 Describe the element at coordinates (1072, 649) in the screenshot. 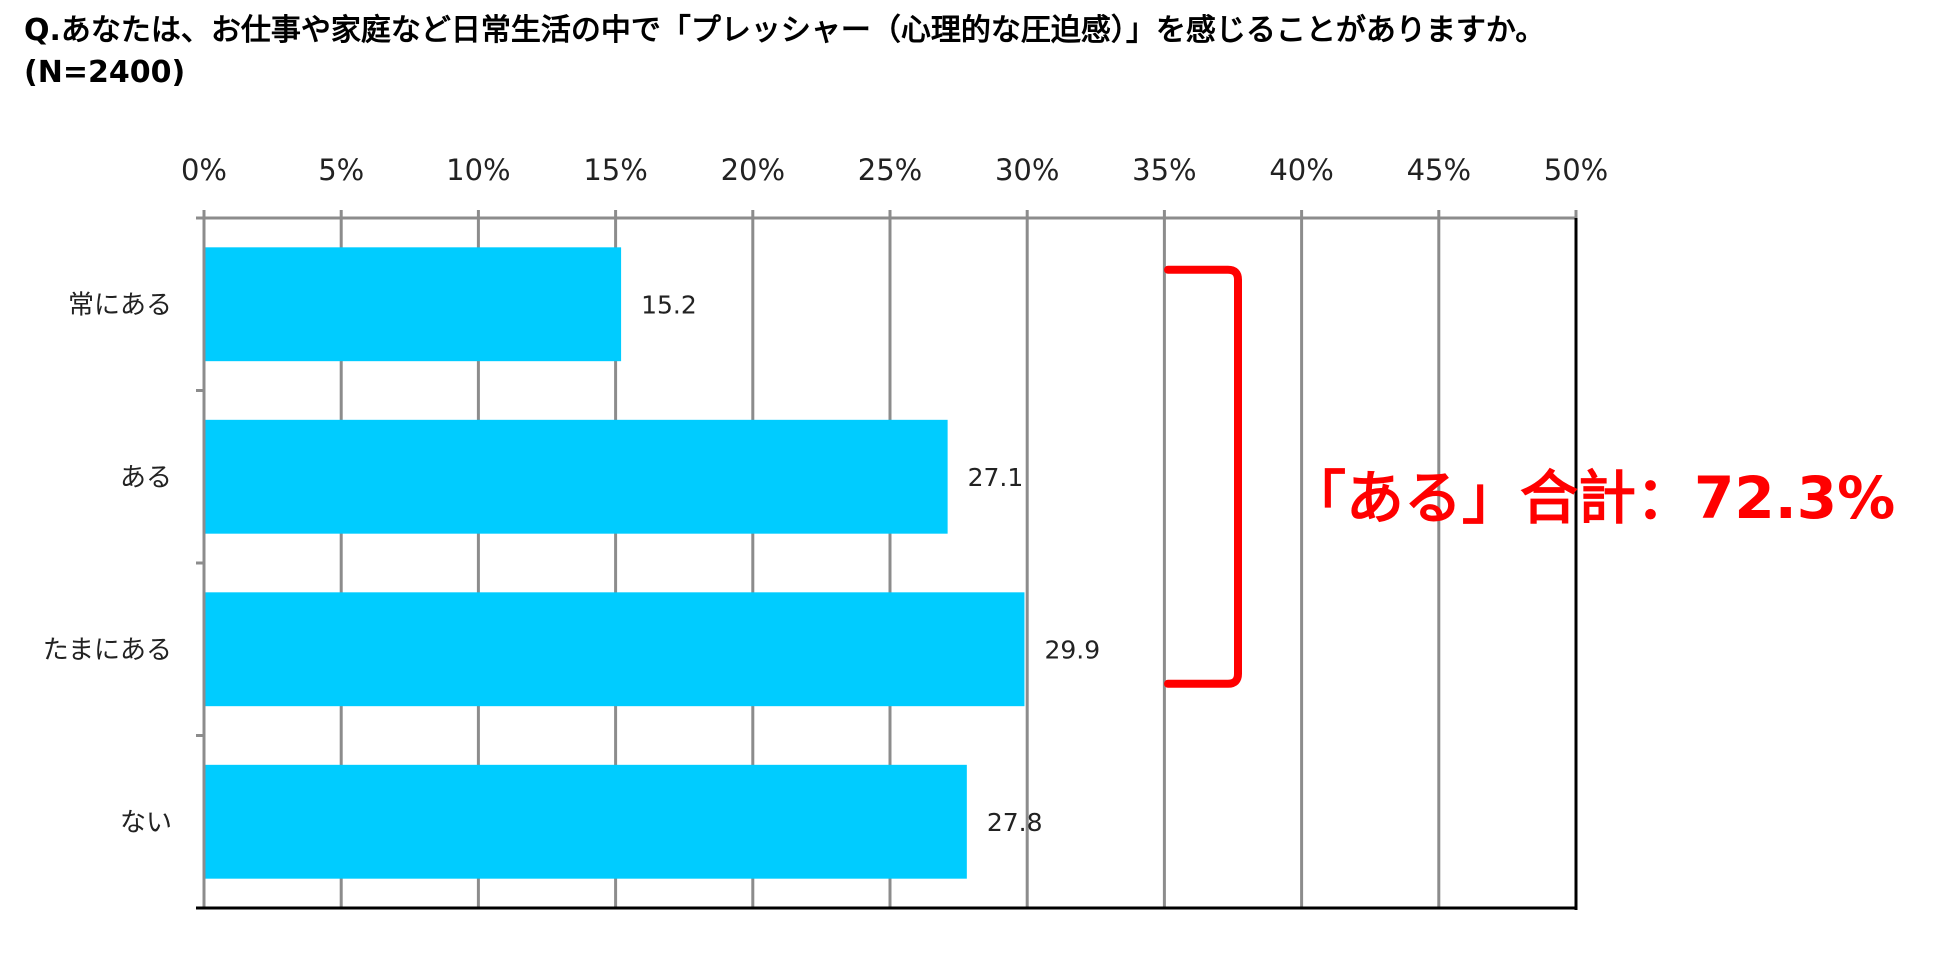

I see `data-label: 29.9` at that location.